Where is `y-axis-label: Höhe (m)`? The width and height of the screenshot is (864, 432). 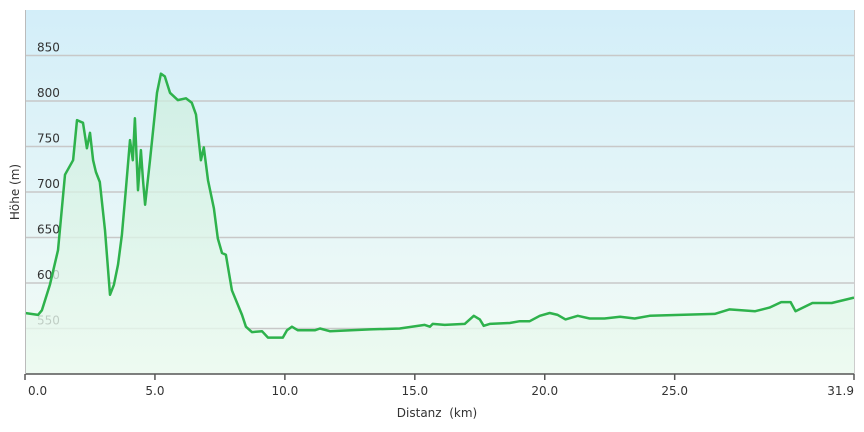
y-axis-label: Höhe (m) is located at coordinates (15, 192).